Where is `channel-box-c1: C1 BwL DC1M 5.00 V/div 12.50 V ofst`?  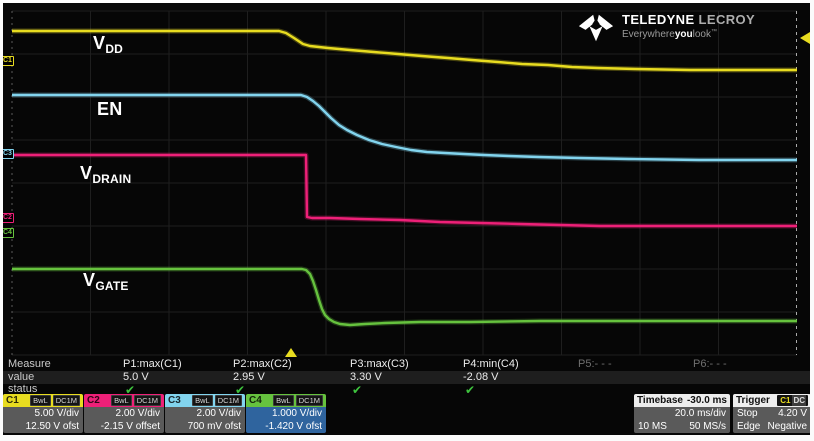
channel-box-c1: C1 BwL DC1M 5.00 V/div 12.50 V ofst is located at coordinates (43, 413).